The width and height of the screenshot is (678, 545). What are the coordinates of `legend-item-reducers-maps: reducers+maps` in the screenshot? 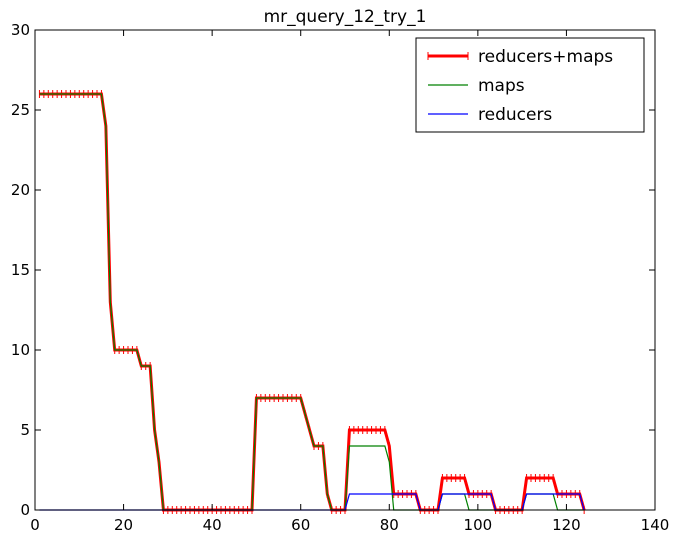 It's located at (520, 57).